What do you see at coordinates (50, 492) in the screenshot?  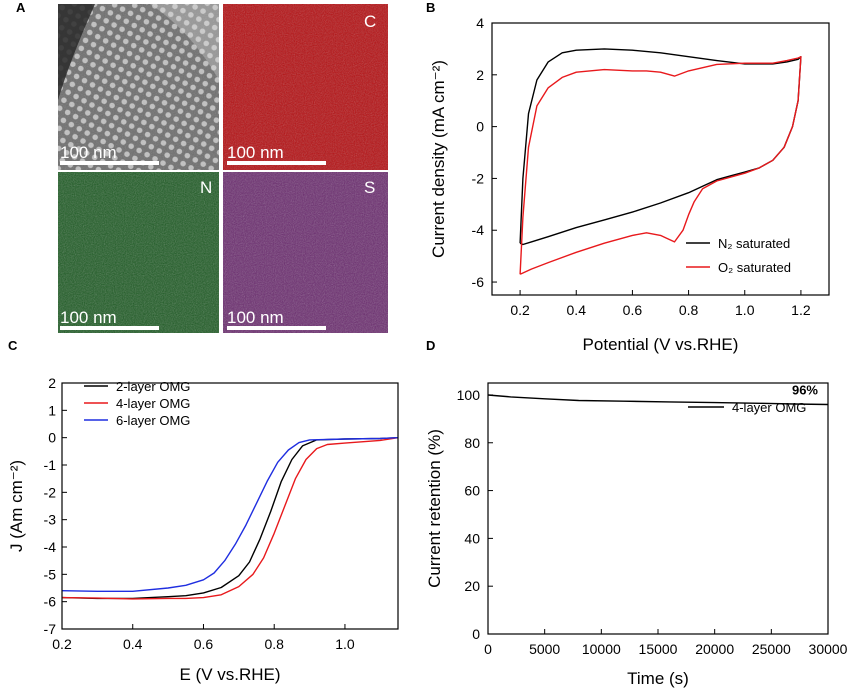 I see `chart-c-ytick-label: -2` at bounding box center [50, 492].